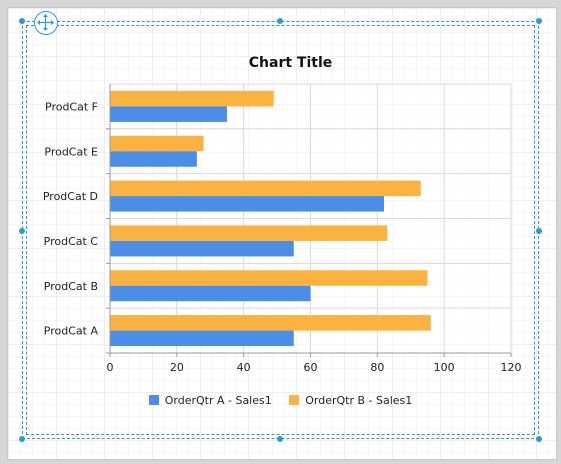  Describe the element at coordinates (359, 400) in the screenshot. I see `legend-label-series-b: OrderQtr B - Sales1` at that location.